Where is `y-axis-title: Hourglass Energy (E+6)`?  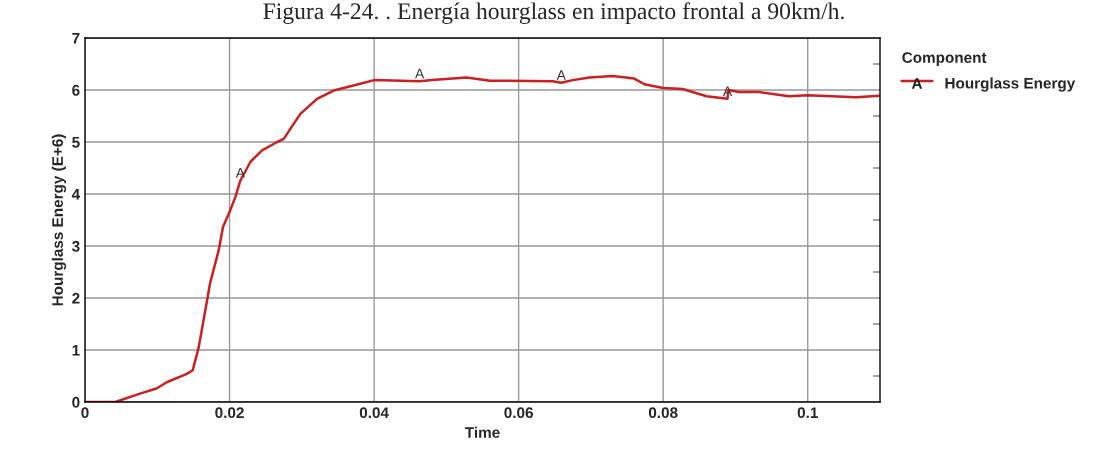 y-axis-title: Hourglass Energy (E+6) is located at coordinates (59, 220).